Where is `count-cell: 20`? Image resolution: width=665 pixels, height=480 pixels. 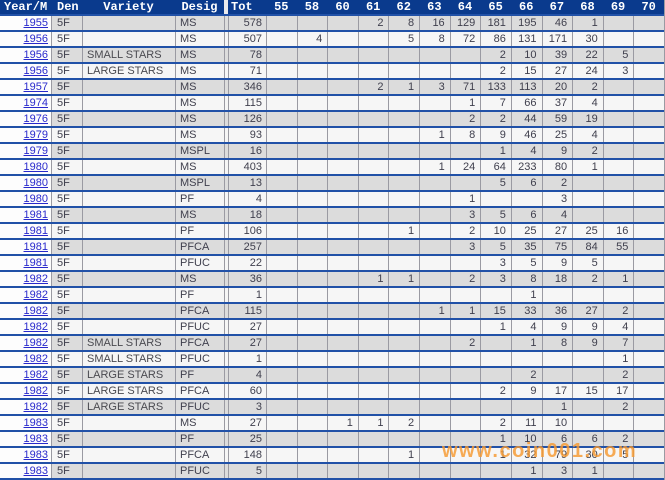
count-cell: 20 is located at coordinates (557, 87).